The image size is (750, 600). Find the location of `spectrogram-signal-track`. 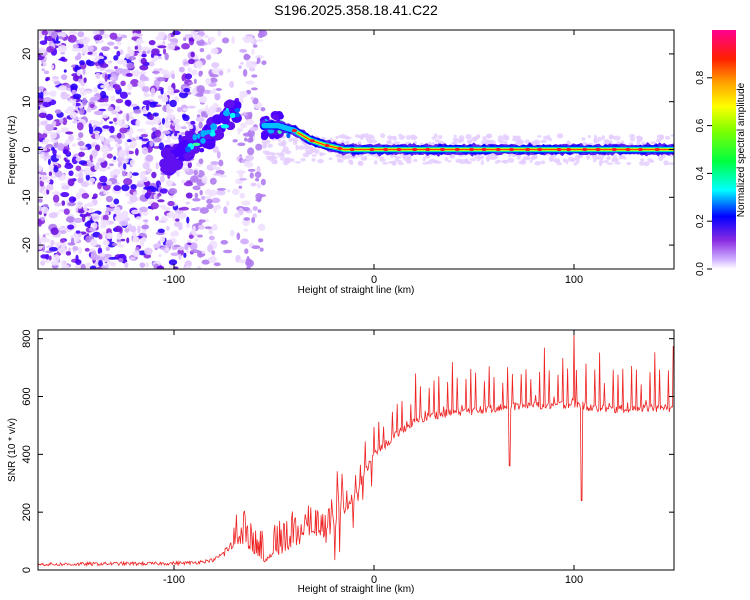

spectrogram-signal-track is located at coordinates (416, 136).